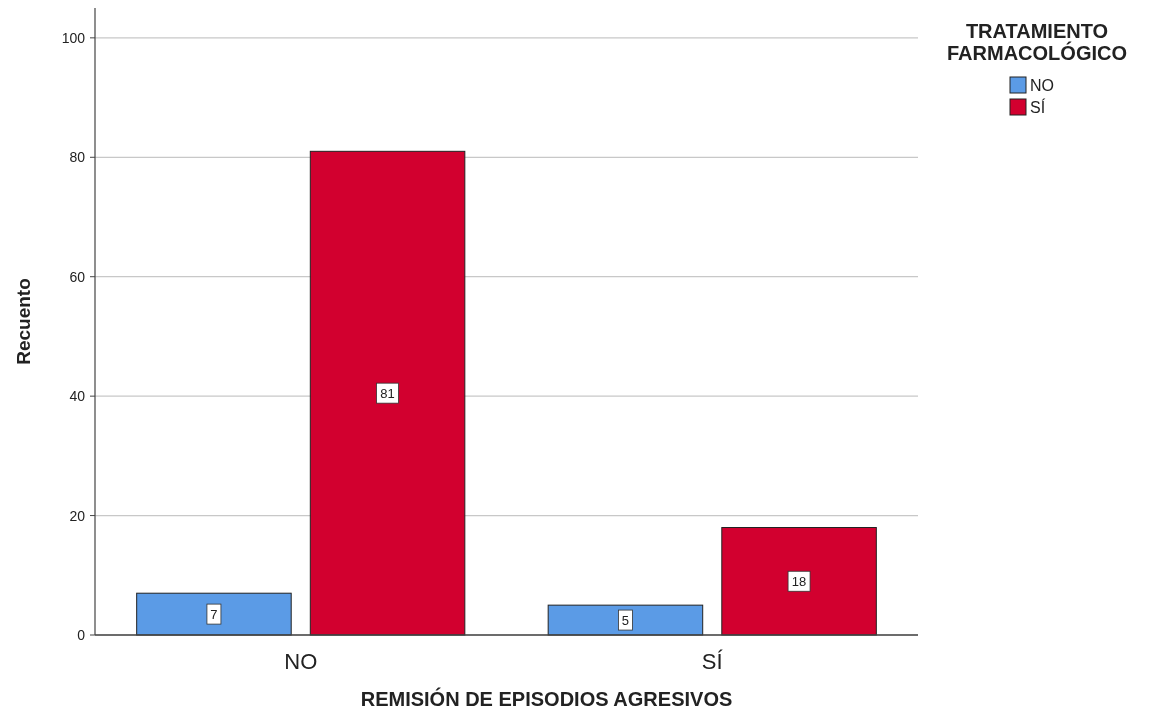 This screenshot has height=714, width=1162. Describe the element at coordinates (1037, 42) in the screenshot. I see `legend-title: TRATAMIENTO FARMACOLÓGICO` at that location.